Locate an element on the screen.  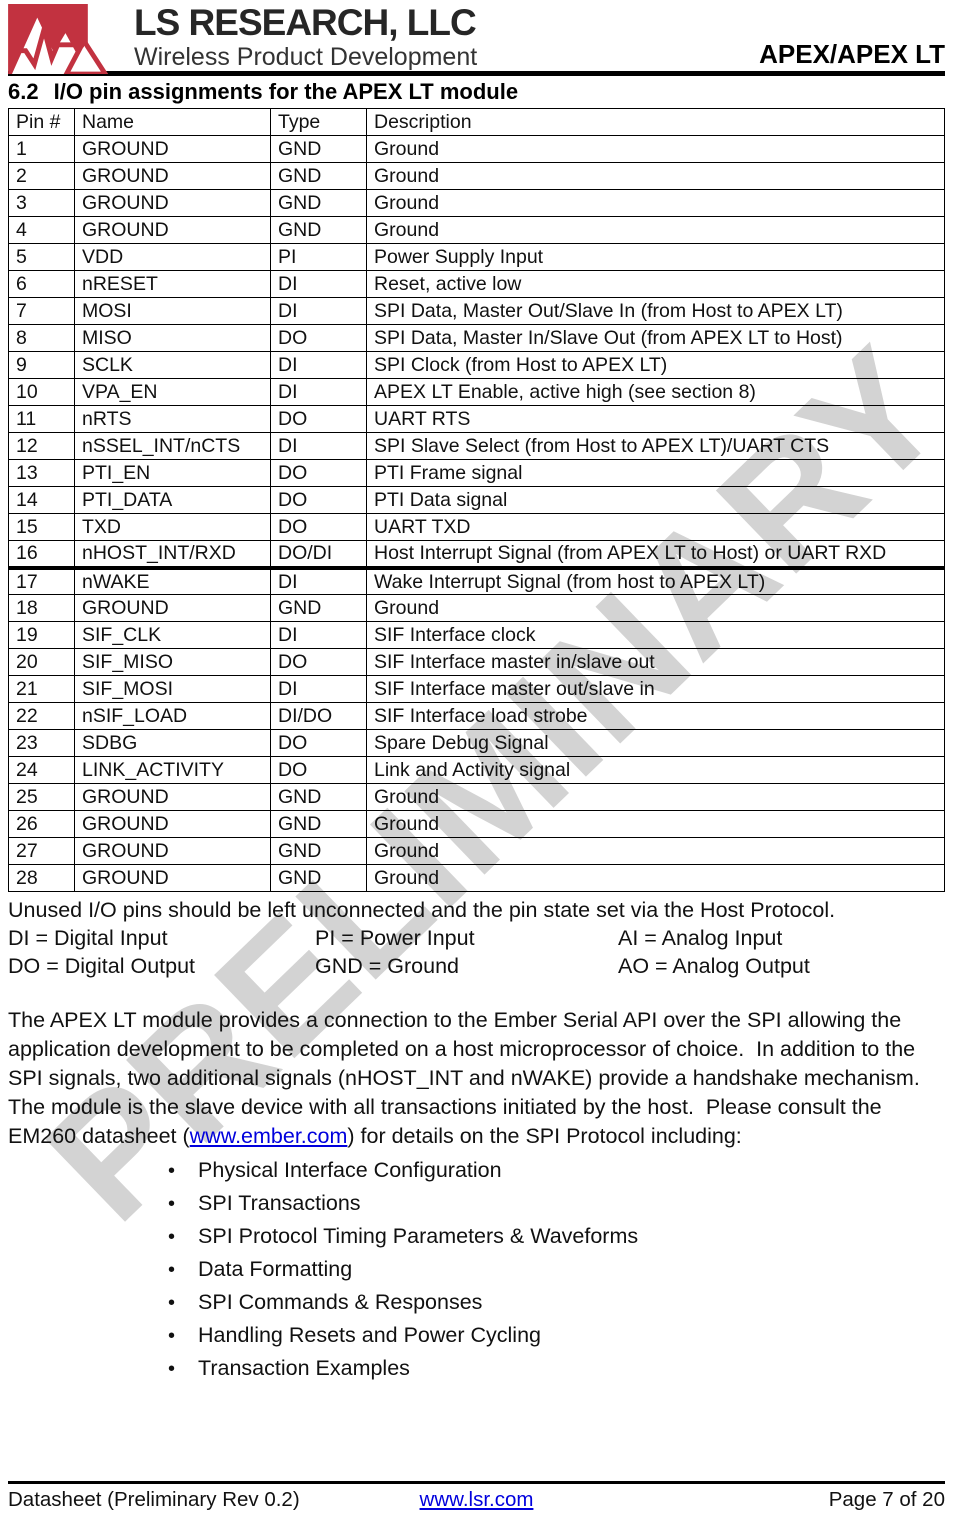
table-row: 19 SIF_CLK DI SIF Interface clock is located at coordinates (476, 635).